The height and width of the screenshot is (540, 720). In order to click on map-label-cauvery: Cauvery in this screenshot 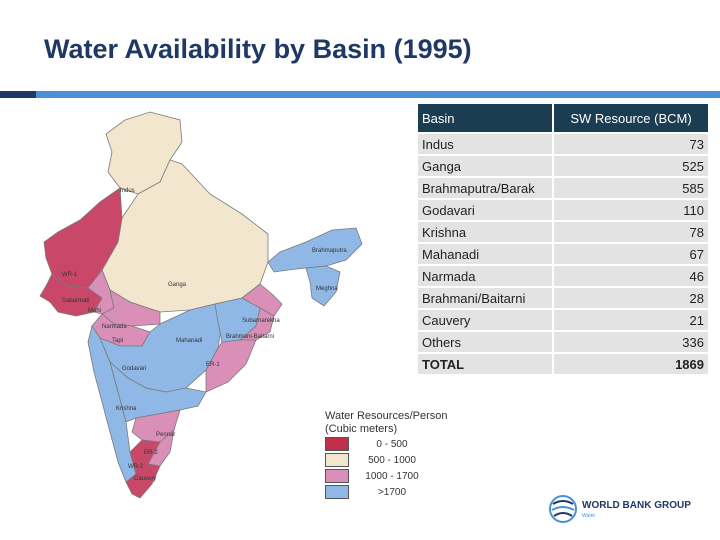, I will do `click(145, 479)`.